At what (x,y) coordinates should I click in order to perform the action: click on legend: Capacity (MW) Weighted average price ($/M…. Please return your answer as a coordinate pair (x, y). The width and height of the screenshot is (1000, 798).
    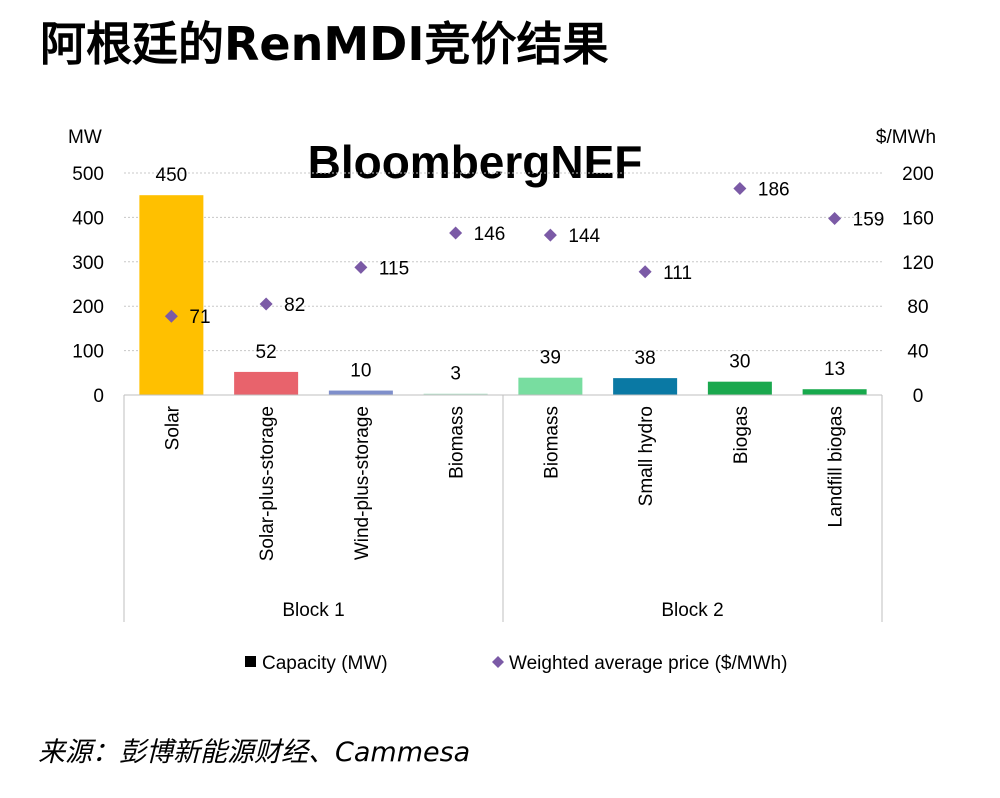
    Looking at the image, I should click on (516, 663).